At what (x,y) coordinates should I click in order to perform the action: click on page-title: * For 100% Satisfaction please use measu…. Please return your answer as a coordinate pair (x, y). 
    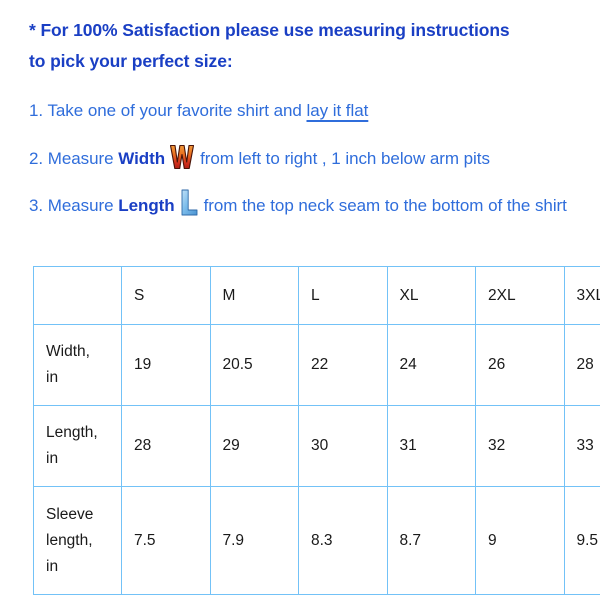
    Looking at the image, I should click on (299, 46).